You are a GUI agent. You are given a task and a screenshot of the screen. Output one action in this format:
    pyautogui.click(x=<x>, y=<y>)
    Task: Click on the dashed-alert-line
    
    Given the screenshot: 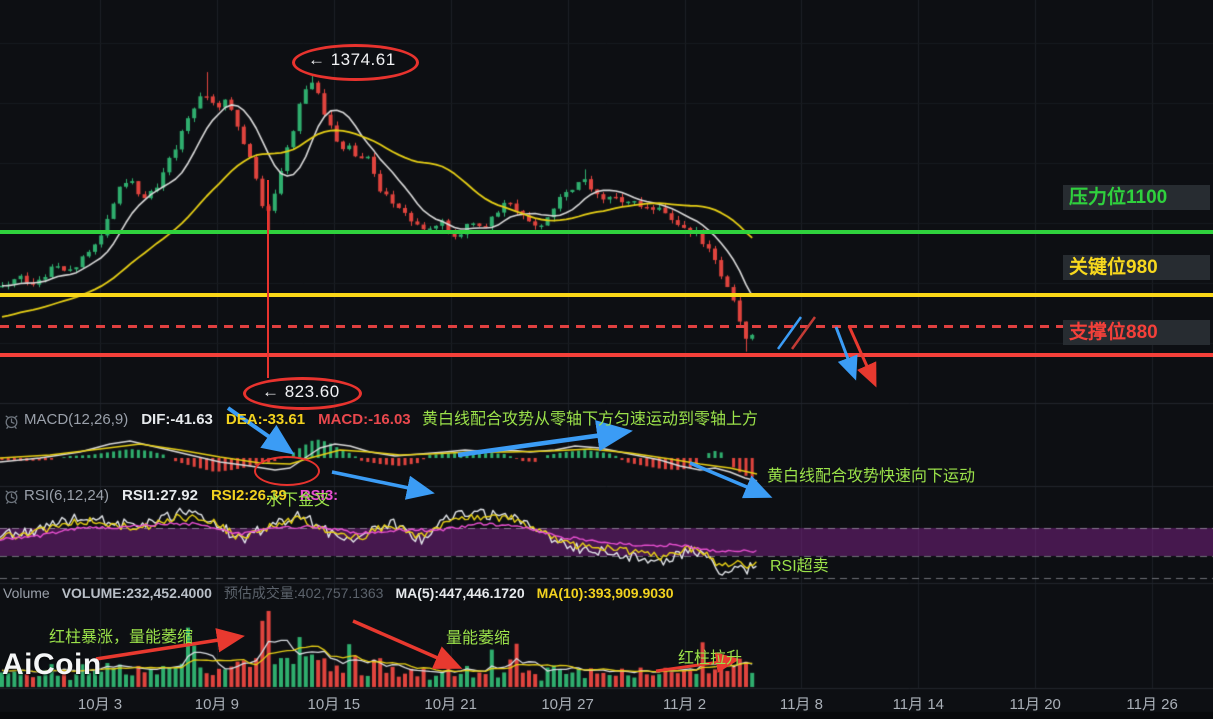 What is the action you would take?
    pyautogui.click(x=606, y=326)
    